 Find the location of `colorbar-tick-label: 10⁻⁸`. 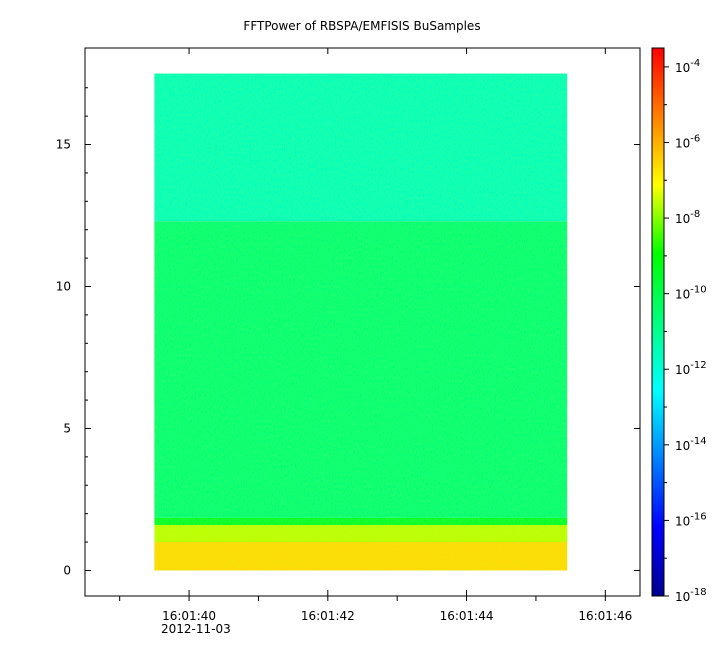

colorbar-tick-label: 10⁻⁸ is located at coordinates (687, 217).